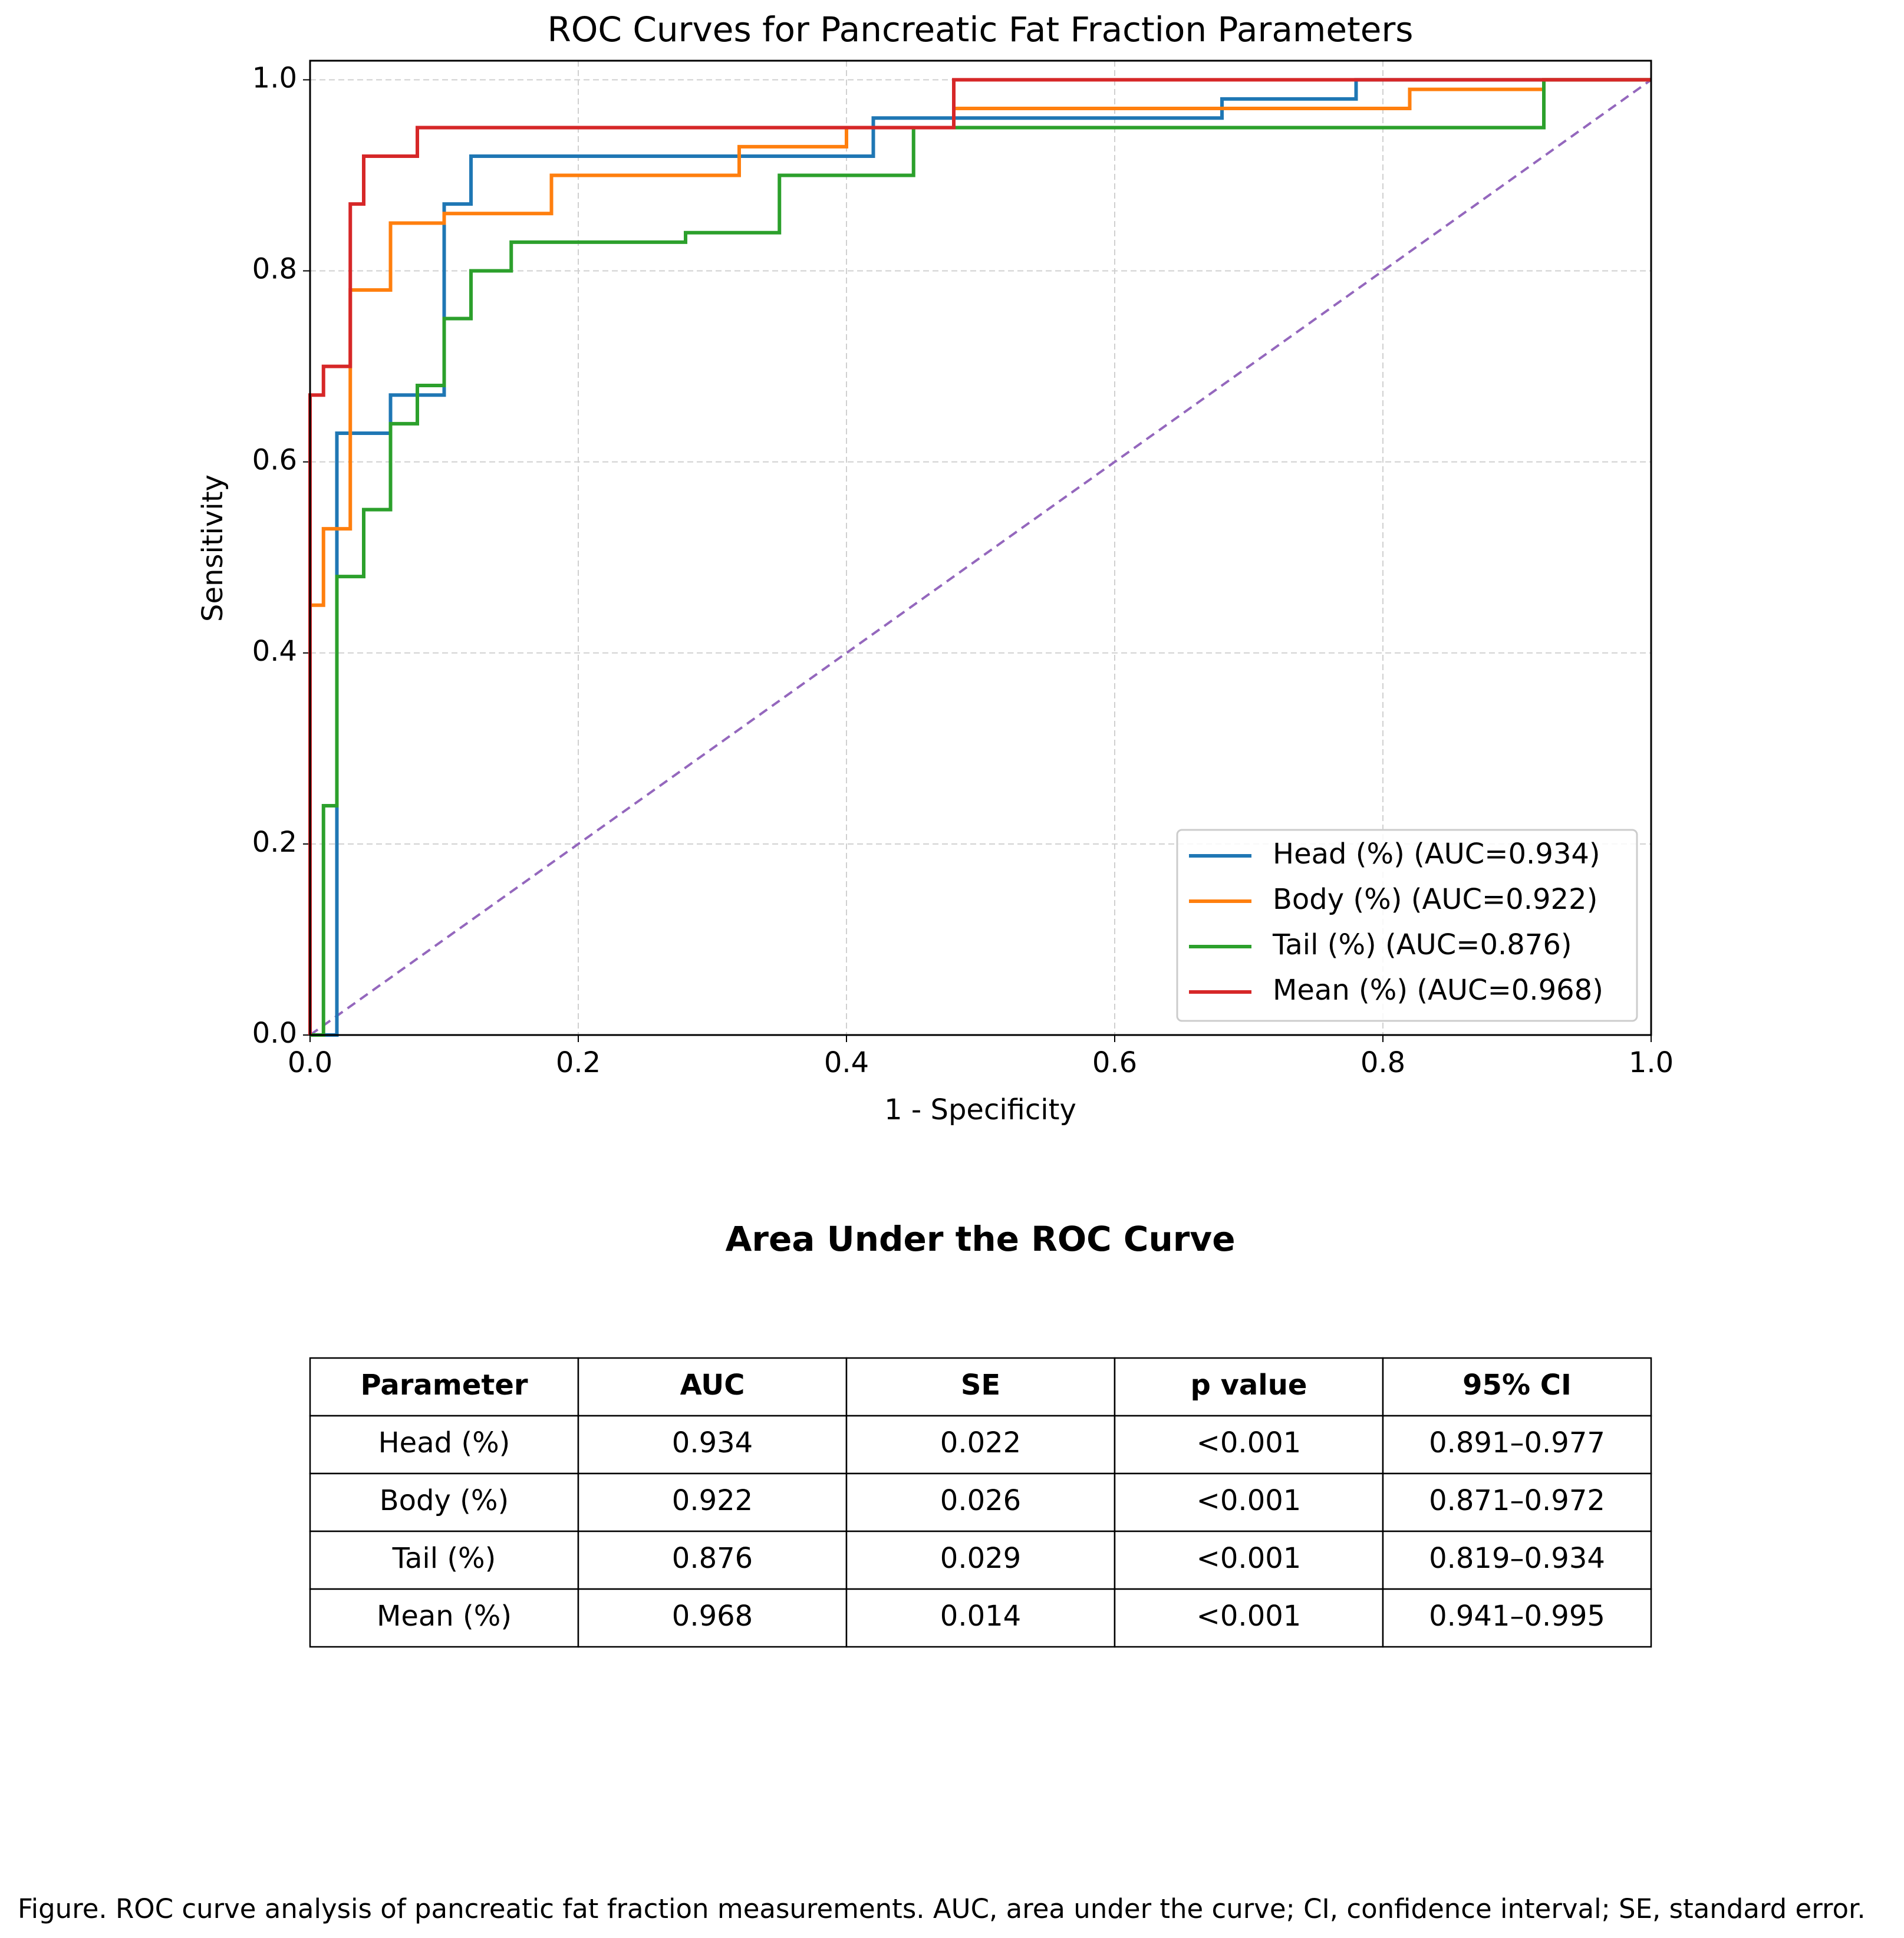 The width and height of the screenshot is (1904, 1938). I want to click on x-tick-label: 0.4, so click(846, 1062).